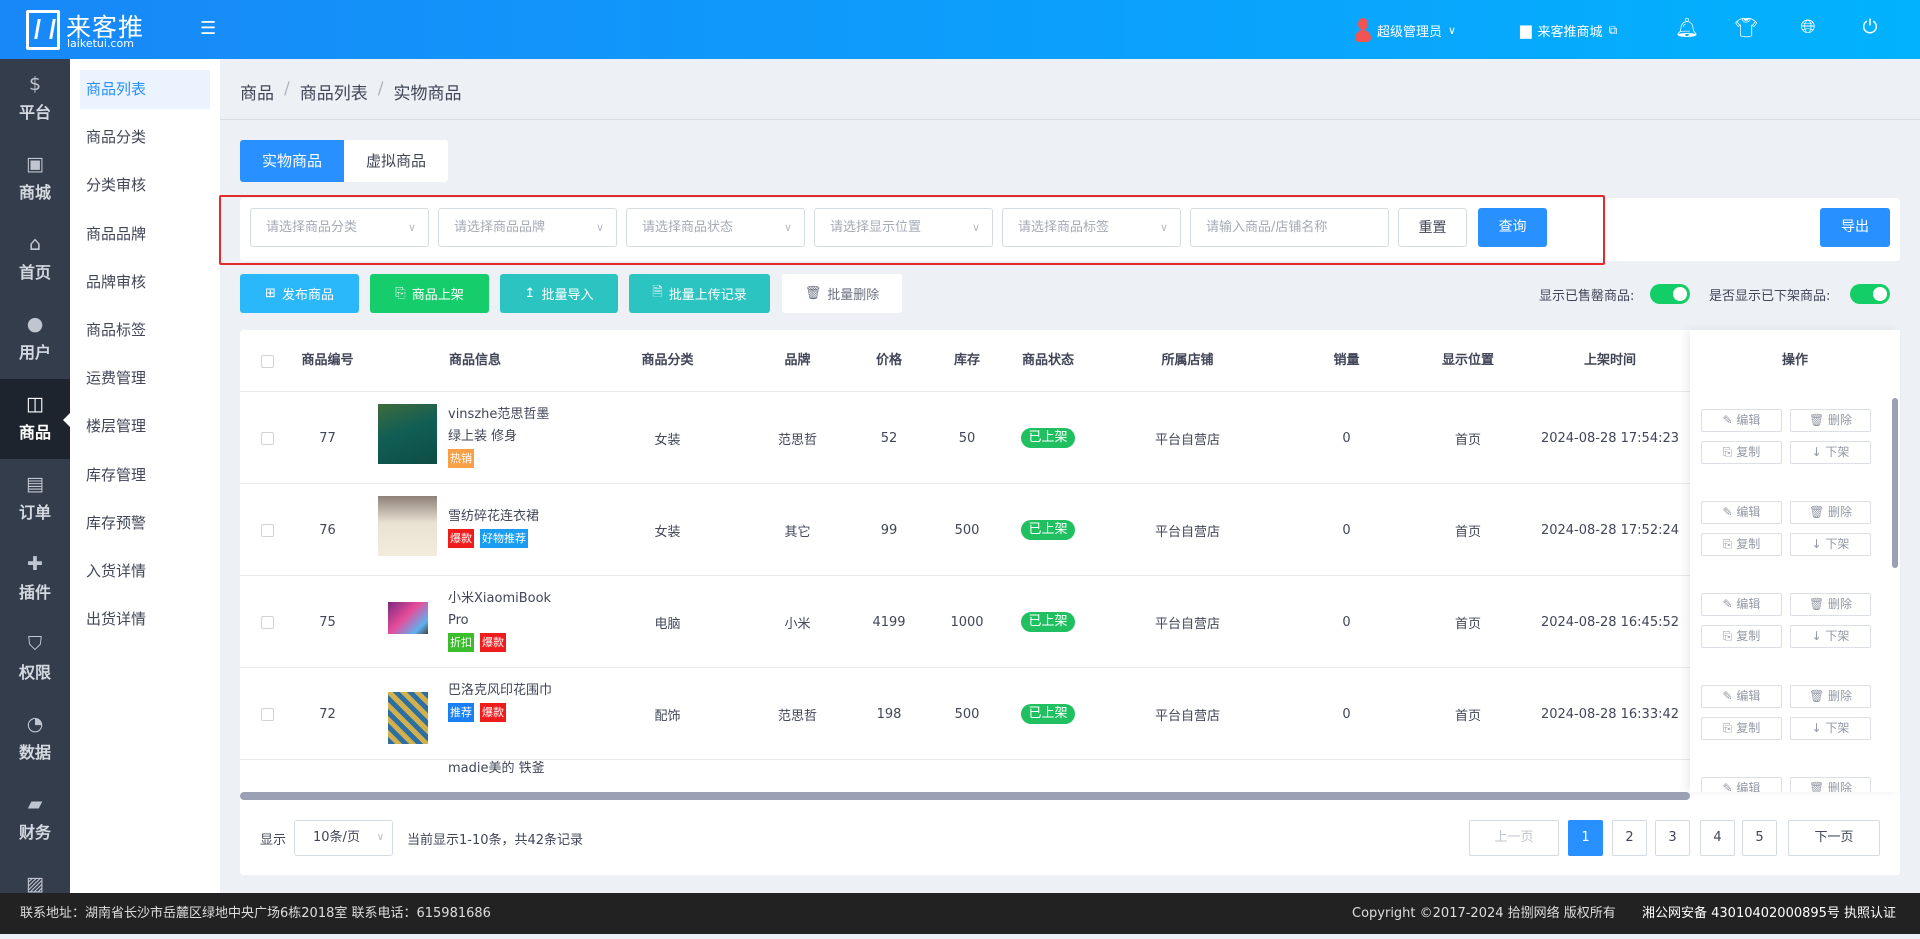  Describe the element at coordinates (1432, 227) in the screenshot. I see `reset-button: 重置` at that location.